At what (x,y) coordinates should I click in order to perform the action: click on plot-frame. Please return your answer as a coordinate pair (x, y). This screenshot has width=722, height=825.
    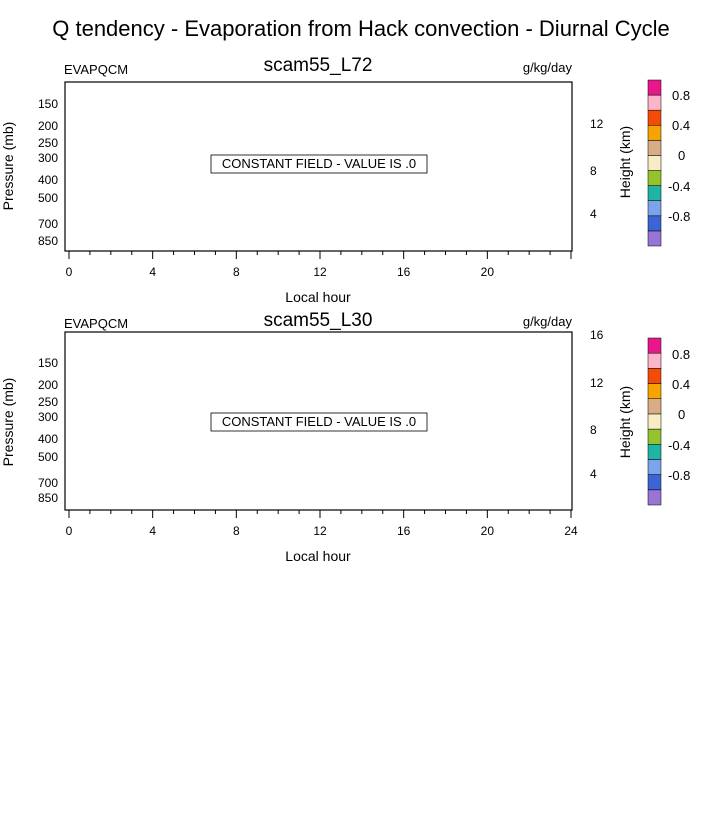
    Looking at the image, I should click on (318, 166).